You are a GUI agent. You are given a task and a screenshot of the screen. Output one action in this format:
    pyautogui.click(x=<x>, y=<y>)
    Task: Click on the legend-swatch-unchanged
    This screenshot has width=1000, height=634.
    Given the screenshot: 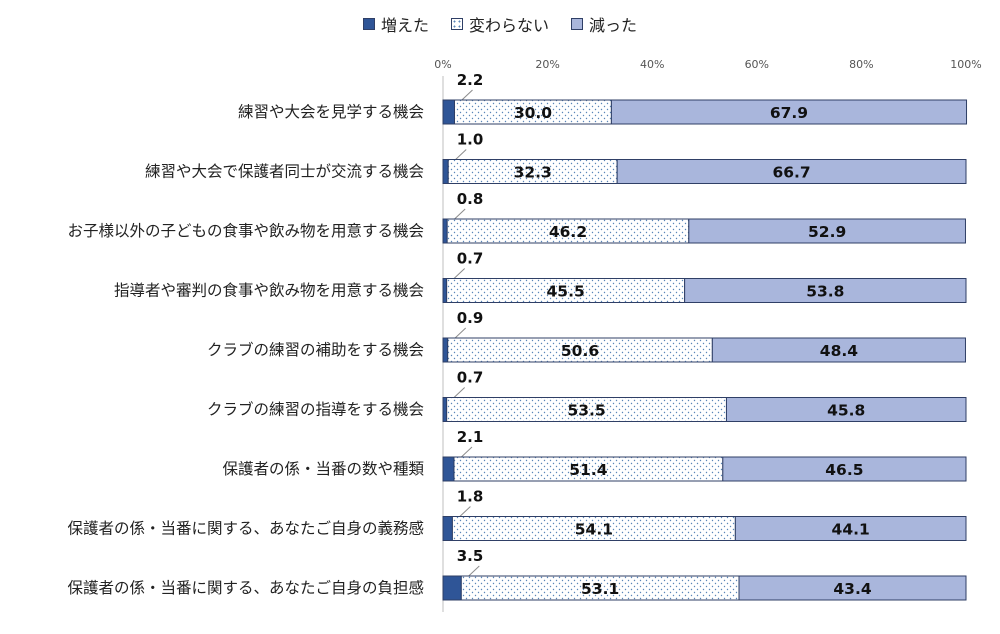 What is the action you would take?
    pyautogui.click(x=456, y=24)
    